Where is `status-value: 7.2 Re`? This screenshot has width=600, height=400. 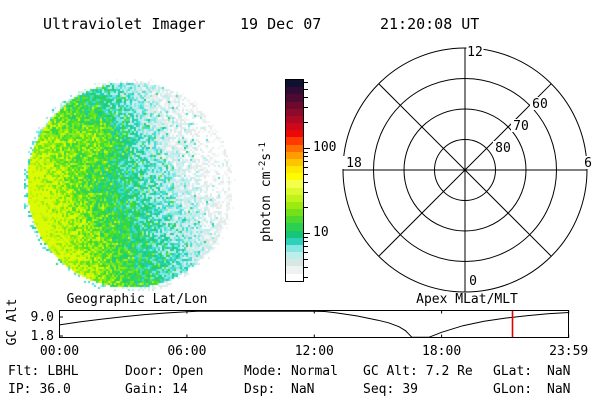 status-value: 7.2 Re is located at coordinates (449, 371).